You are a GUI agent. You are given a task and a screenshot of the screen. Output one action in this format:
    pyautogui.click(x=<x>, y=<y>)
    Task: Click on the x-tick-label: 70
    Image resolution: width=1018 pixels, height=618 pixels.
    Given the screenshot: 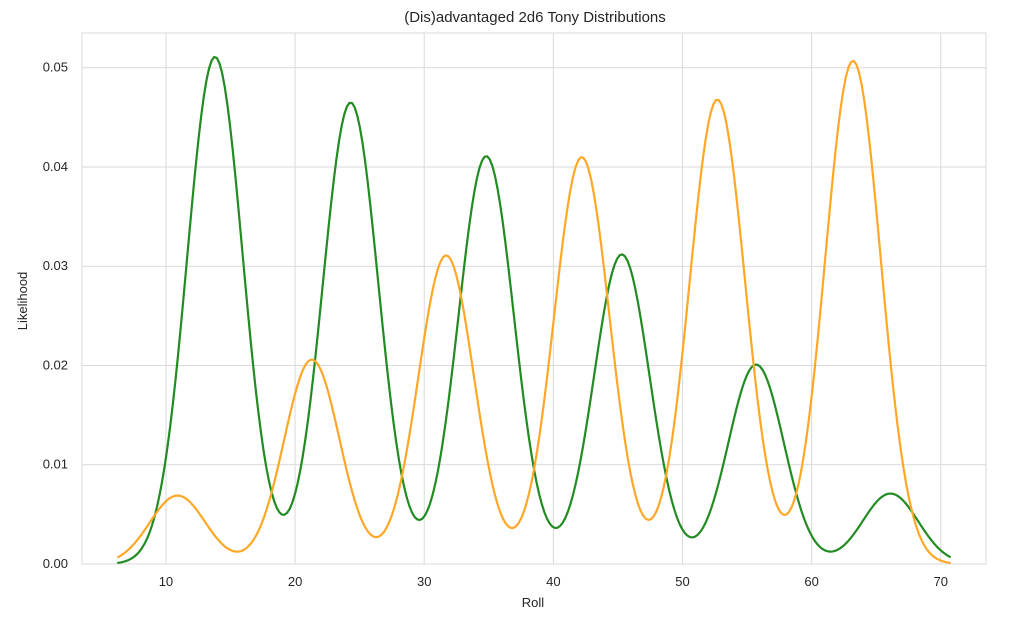 What is the action you would take?
    pyautogui.click(x=941, y=581)
    